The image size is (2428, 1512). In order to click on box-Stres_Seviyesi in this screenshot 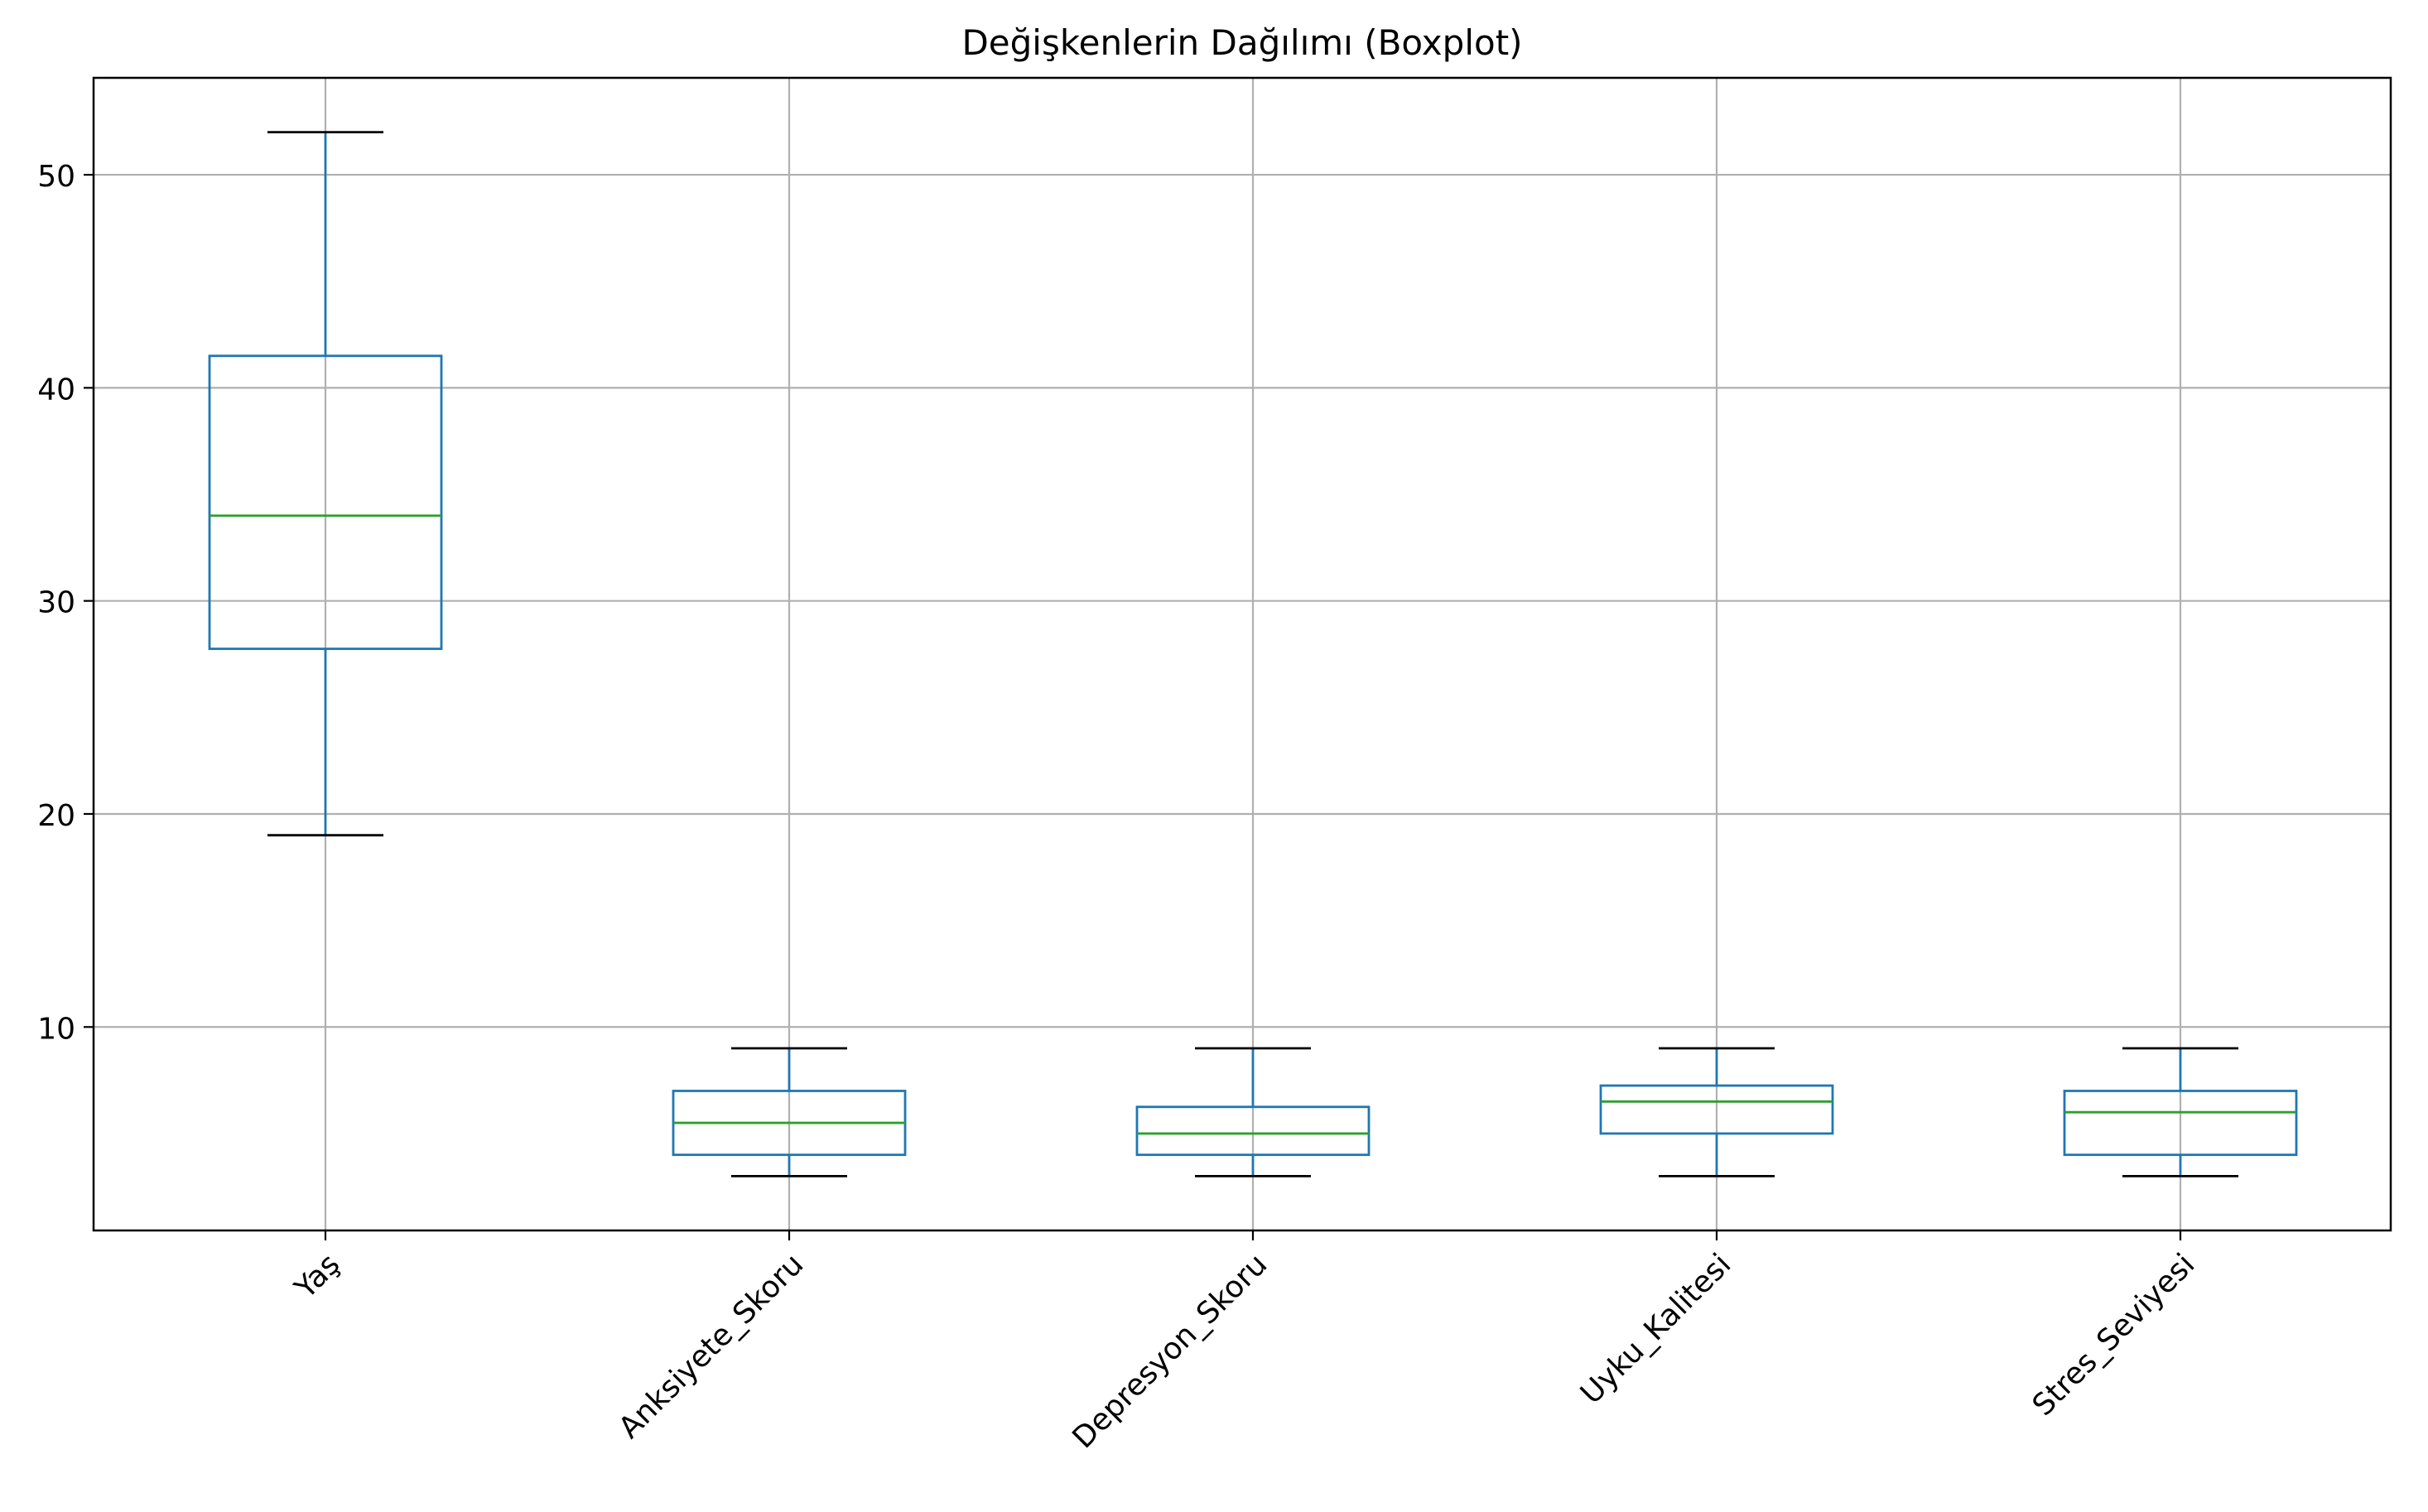, I will do `click(2180, 1112)`.